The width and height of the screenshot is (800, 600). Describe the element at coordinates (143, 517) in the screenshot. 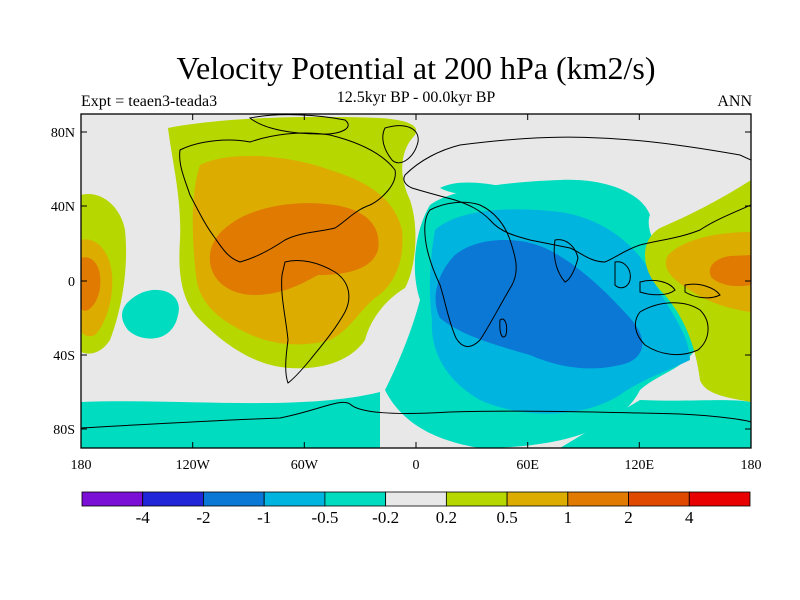

I see `colorbar-label: -4` at that location.